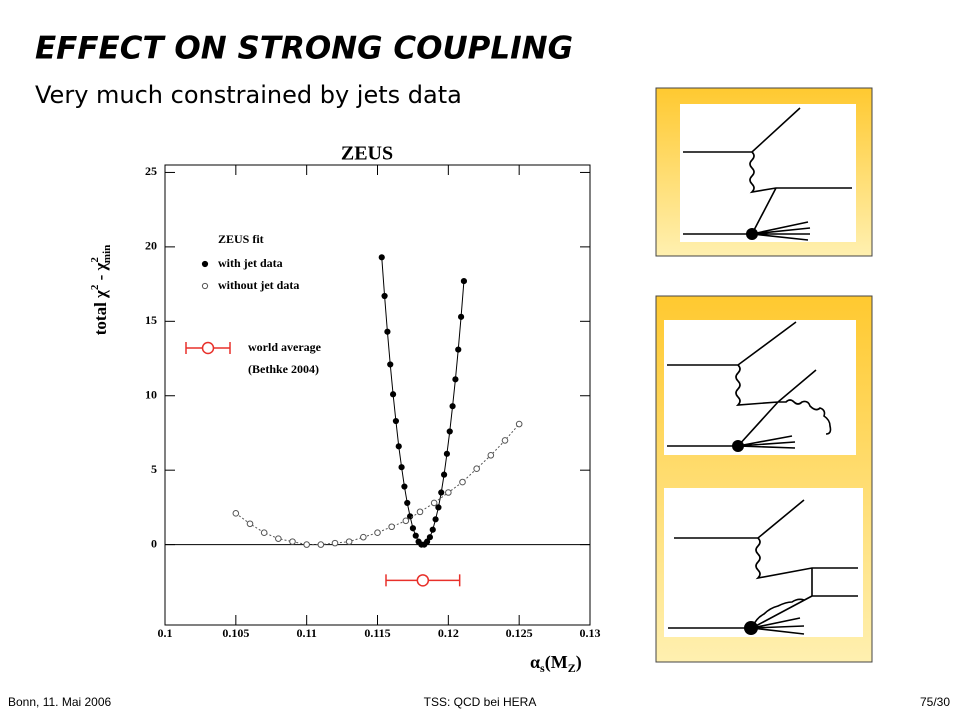 The image size is (960, 720). Describe the element at coordinates (154, 543) in the screenshot. I see `y-tick-label: 0` at that location.